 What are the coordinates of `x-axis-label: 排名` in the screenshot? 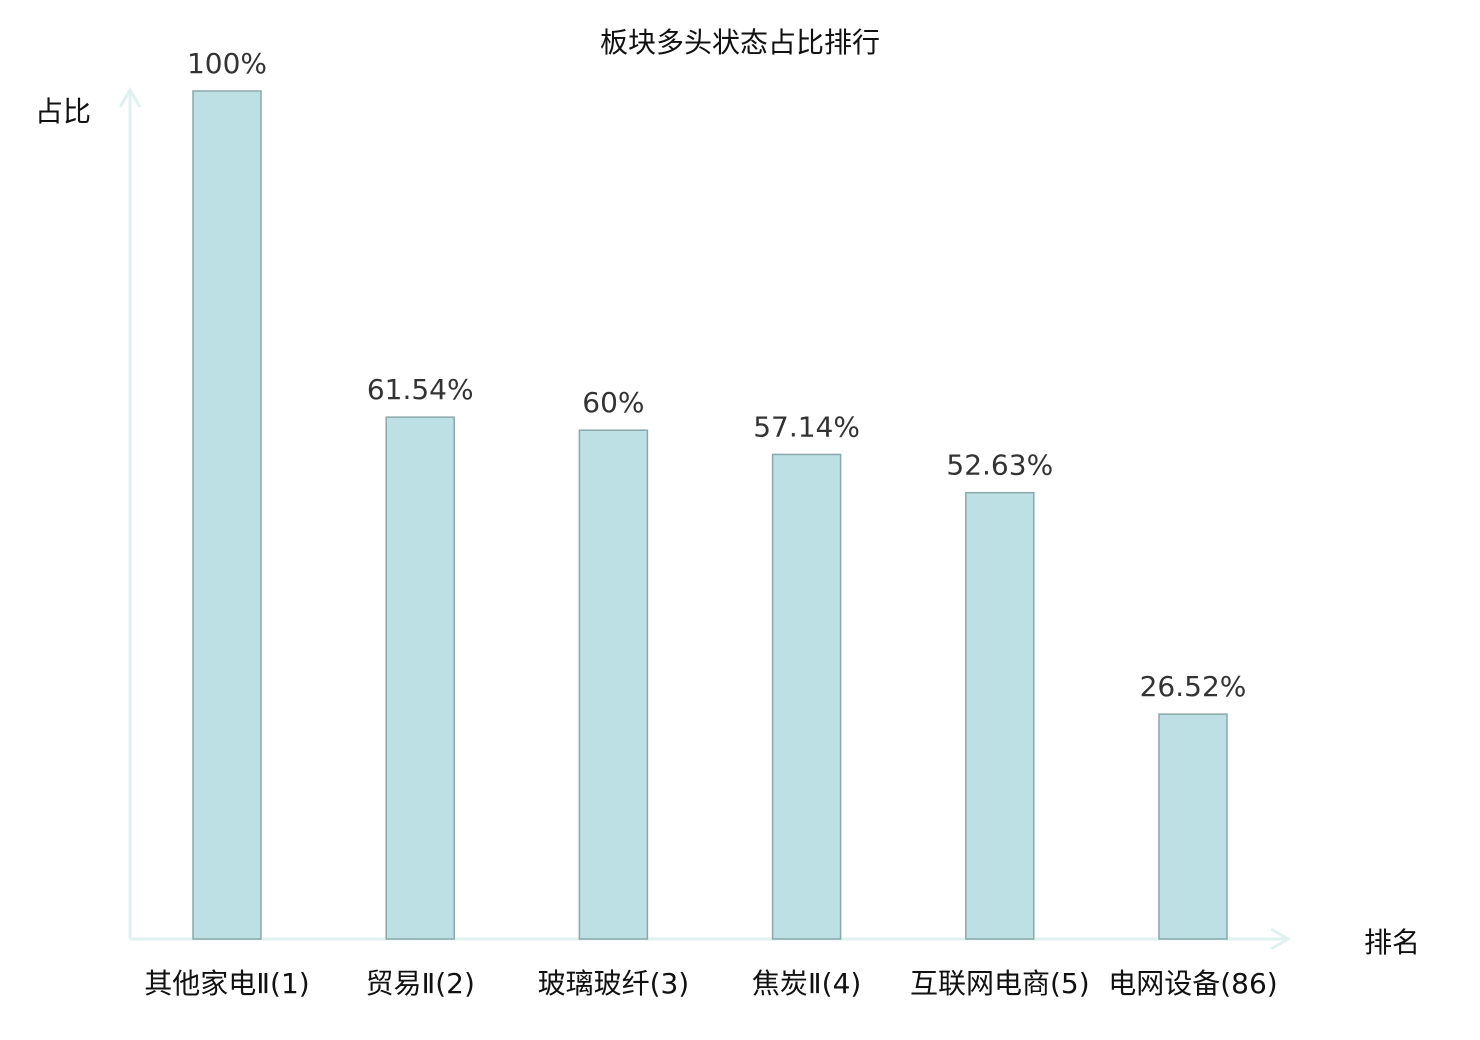 It's located at (1392, 942).